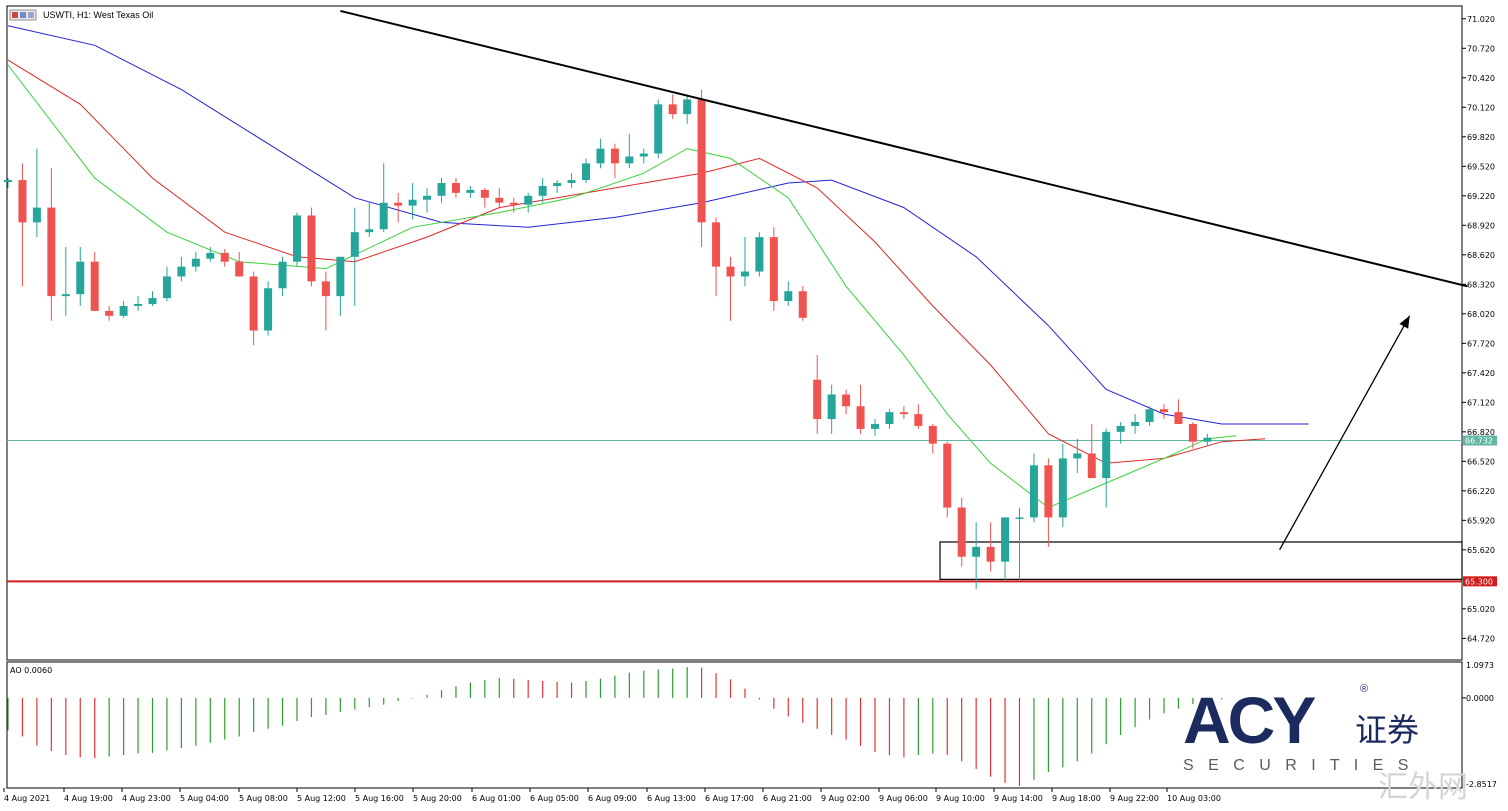 The height and width of the screenshot is (811, 1508). What do you see at coordinates (1481, 48) in the screenshot?
I see `price-tick-label: 70.720` at bounding box center [1481, 48].